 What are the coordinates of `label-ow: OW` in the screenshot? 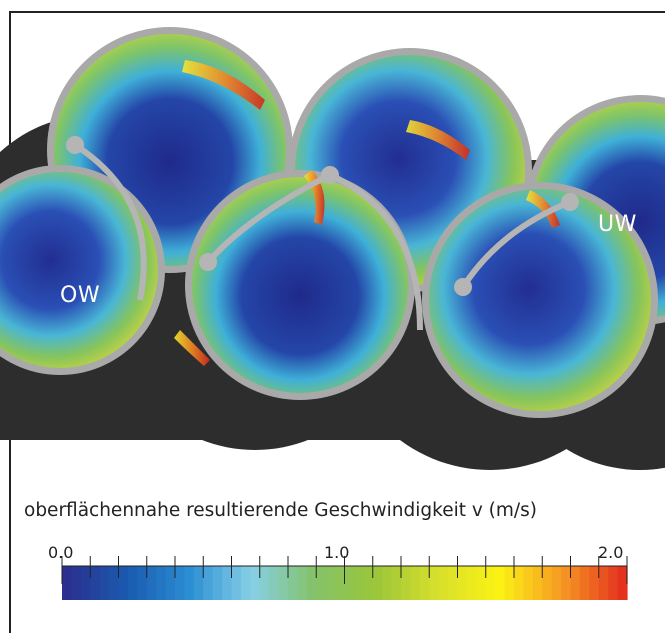 It's located at (80, 295).